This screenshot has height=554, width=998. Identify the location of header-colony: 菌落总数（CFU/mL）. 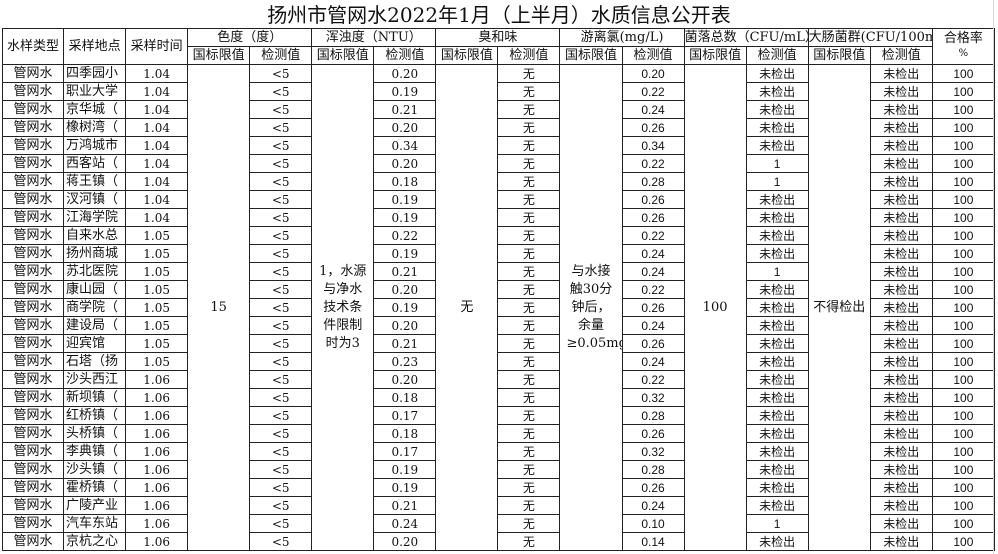
(746, 37).